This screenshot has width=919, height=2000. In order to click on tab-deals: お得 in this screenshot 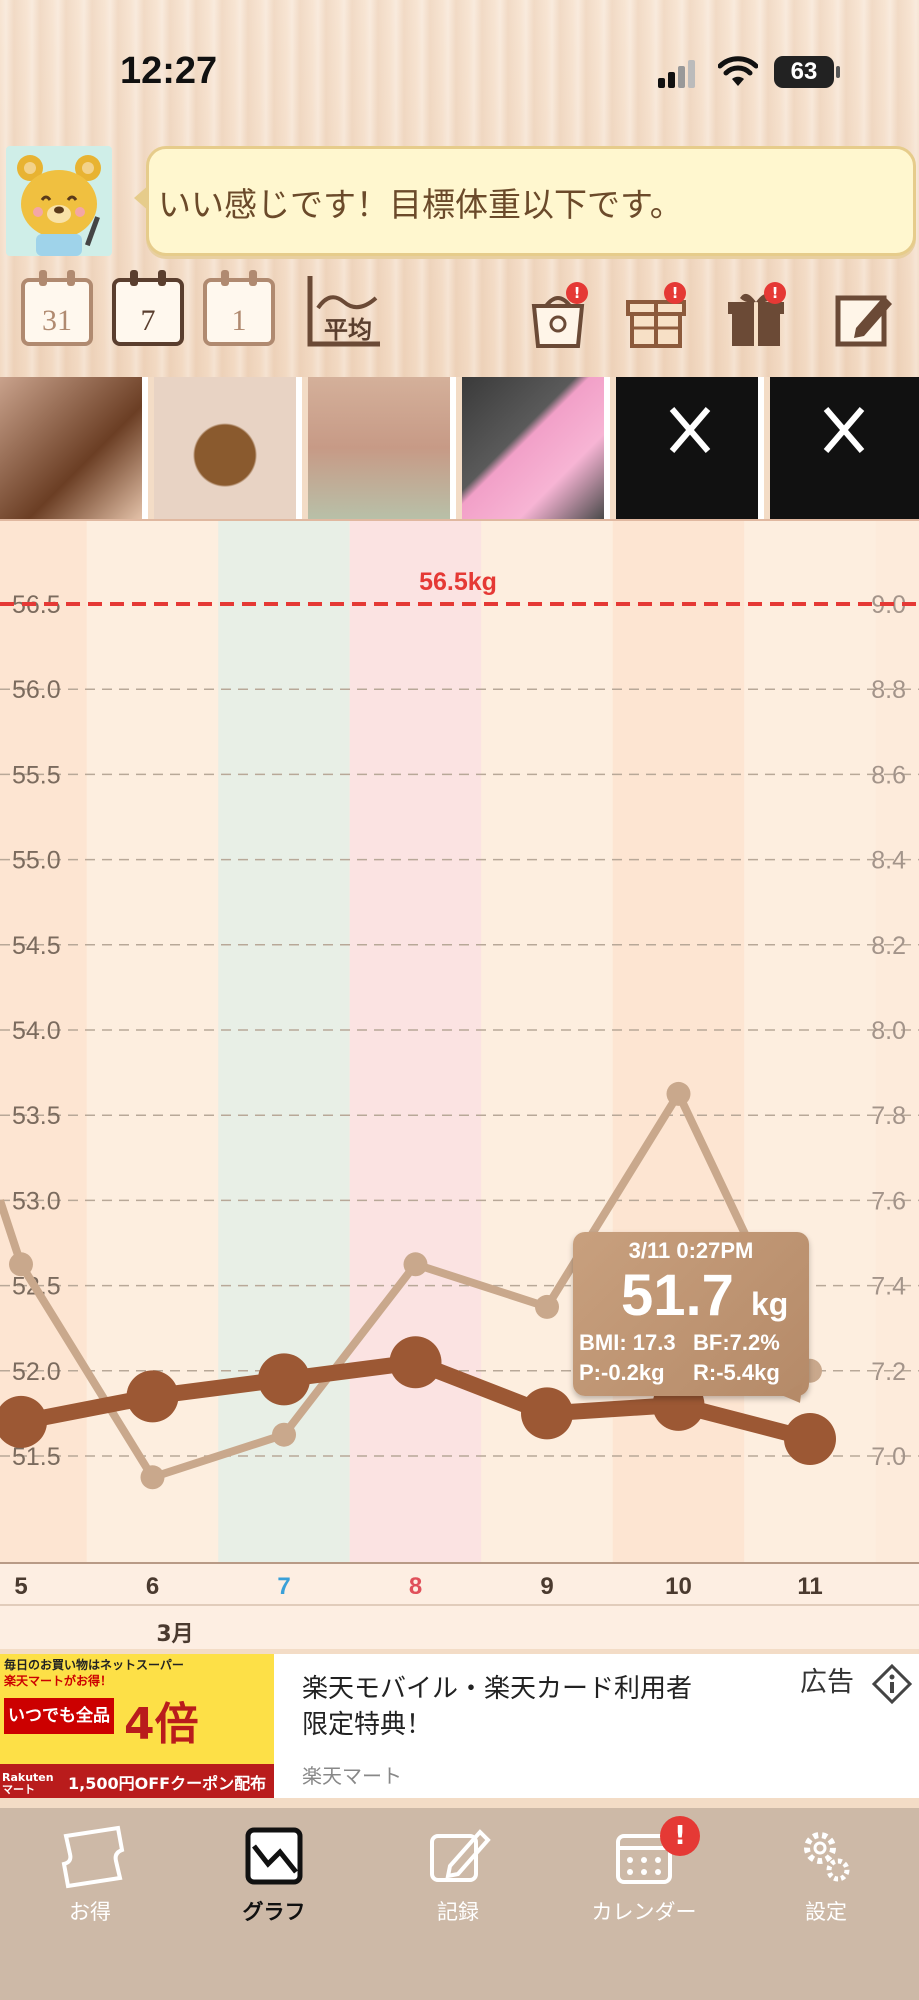, I will do `click(90, 1872)`.